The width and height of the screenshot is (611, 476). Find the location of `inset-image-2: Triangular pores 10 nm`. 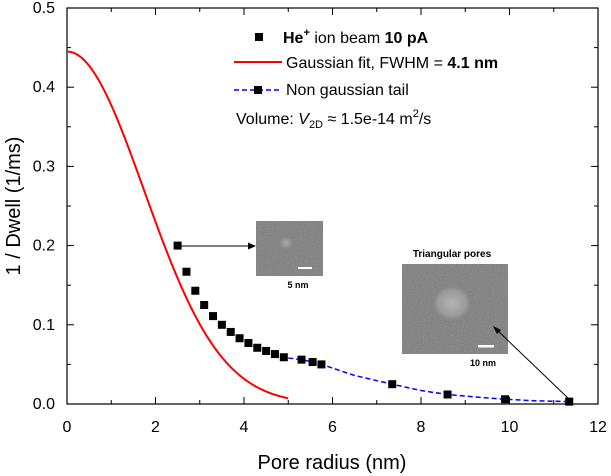

inset-image-2: Triangular pores 10 nm is located at coordinates (455, 308).